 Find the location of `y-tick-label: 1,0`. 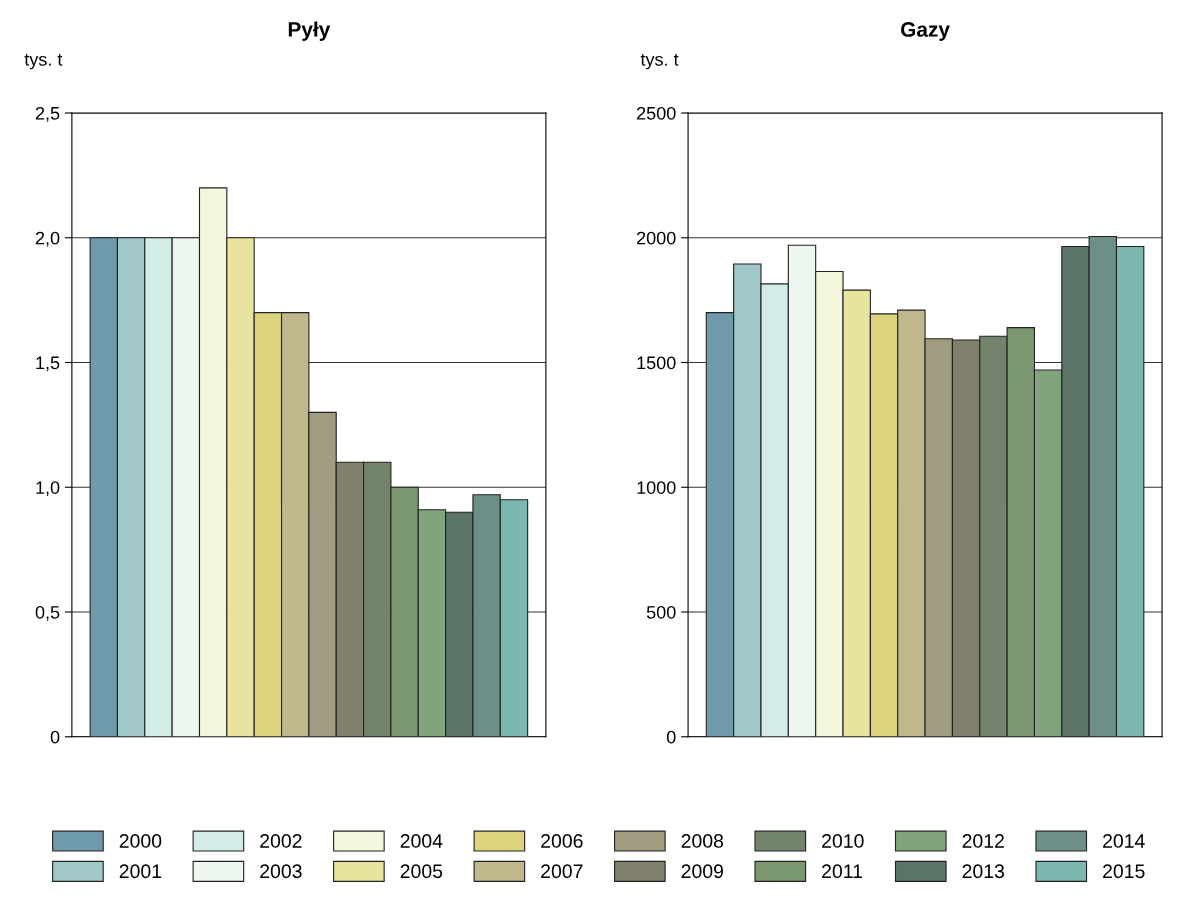

y-tick-label: 1,0 is located at coordinates (48, 489).